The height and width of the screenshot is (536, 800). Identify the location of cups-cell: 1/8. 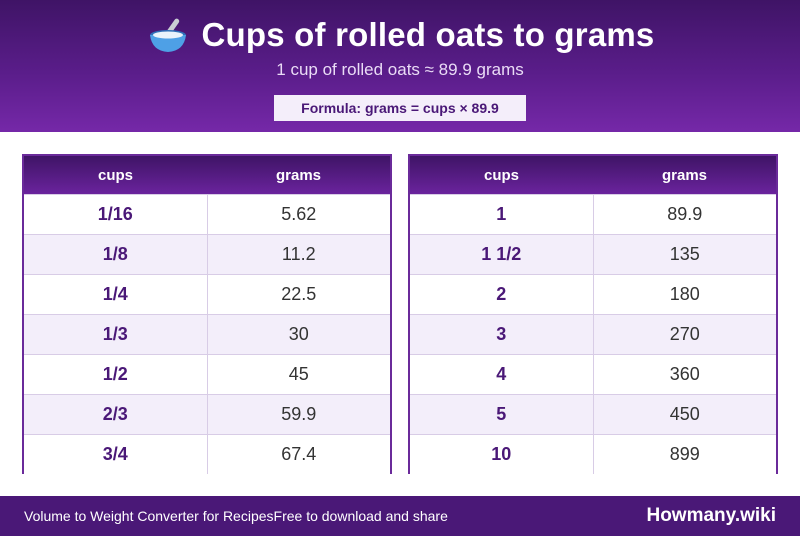
(116, 254).